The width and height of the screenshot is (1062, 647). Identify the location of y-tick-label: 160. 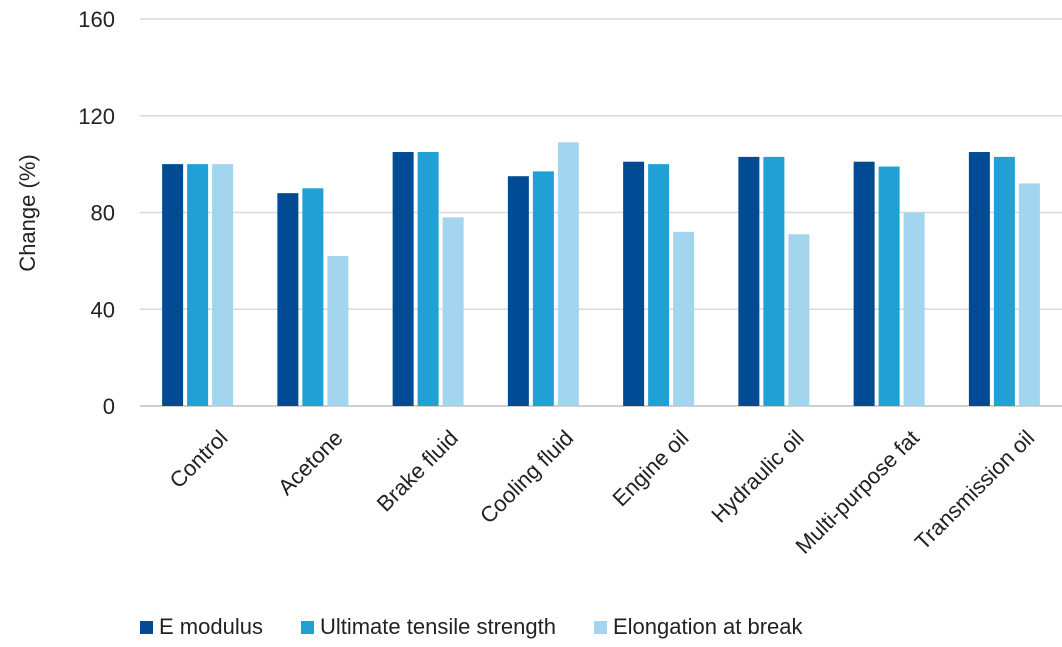
(96, 19).